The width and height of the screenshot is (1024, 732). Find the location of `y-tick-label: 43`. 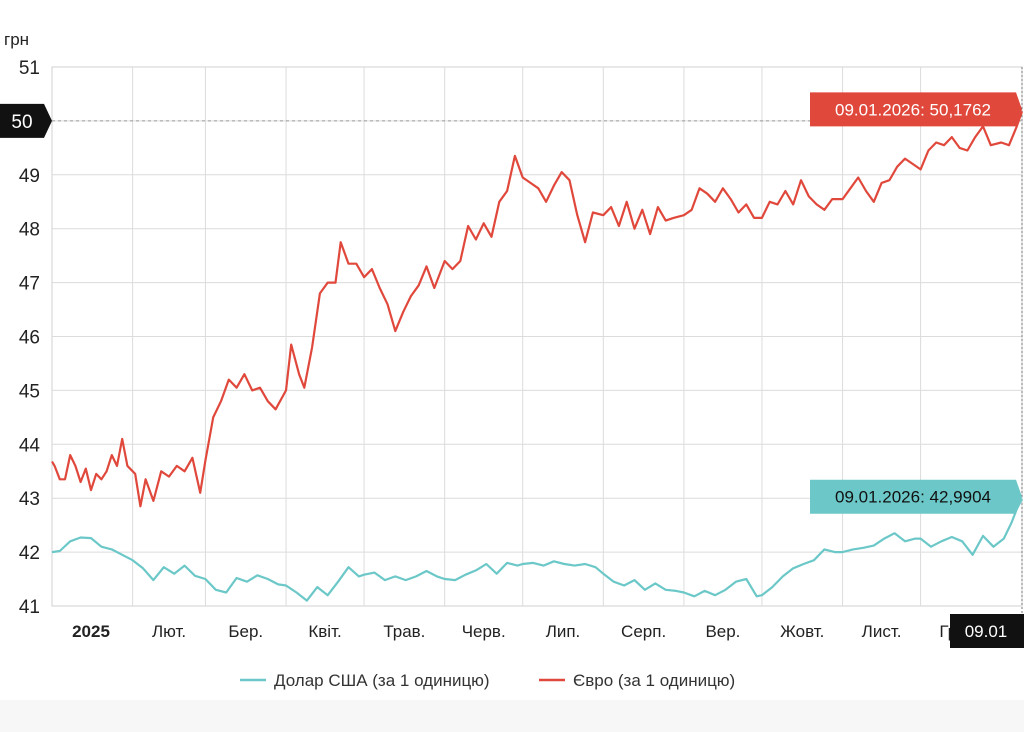

y-tick-label: 43 is located at coordinates (29, 499).